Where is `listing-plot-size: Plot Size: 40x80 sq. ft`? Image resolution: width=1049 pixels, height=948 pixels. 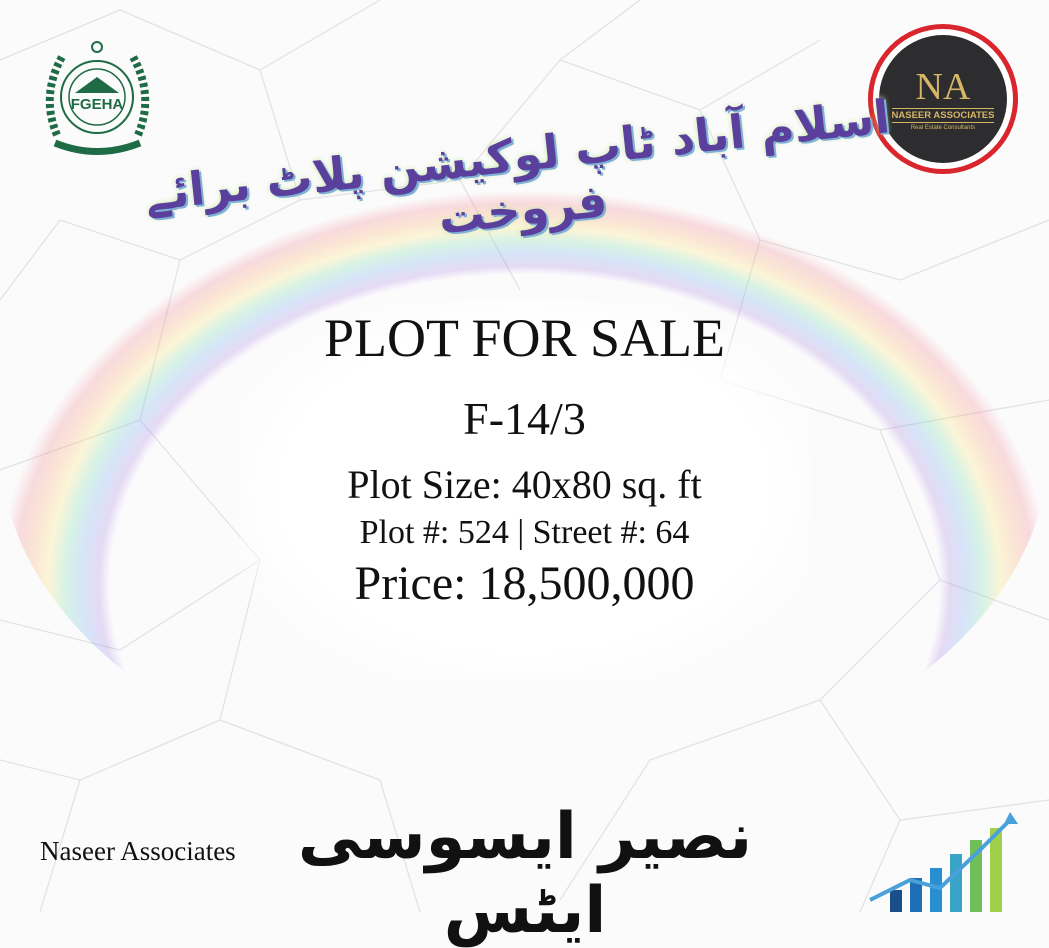
listing-plot-size: Plot Size: 40x80 sq. ft is located at coordinates (524, 484).